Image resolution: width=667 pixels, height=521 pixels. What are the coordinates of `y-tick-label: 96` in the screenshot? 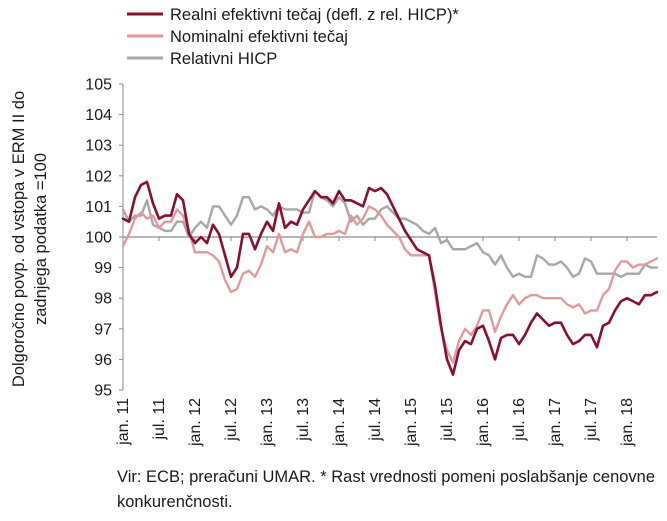 It's located at (103, 360).